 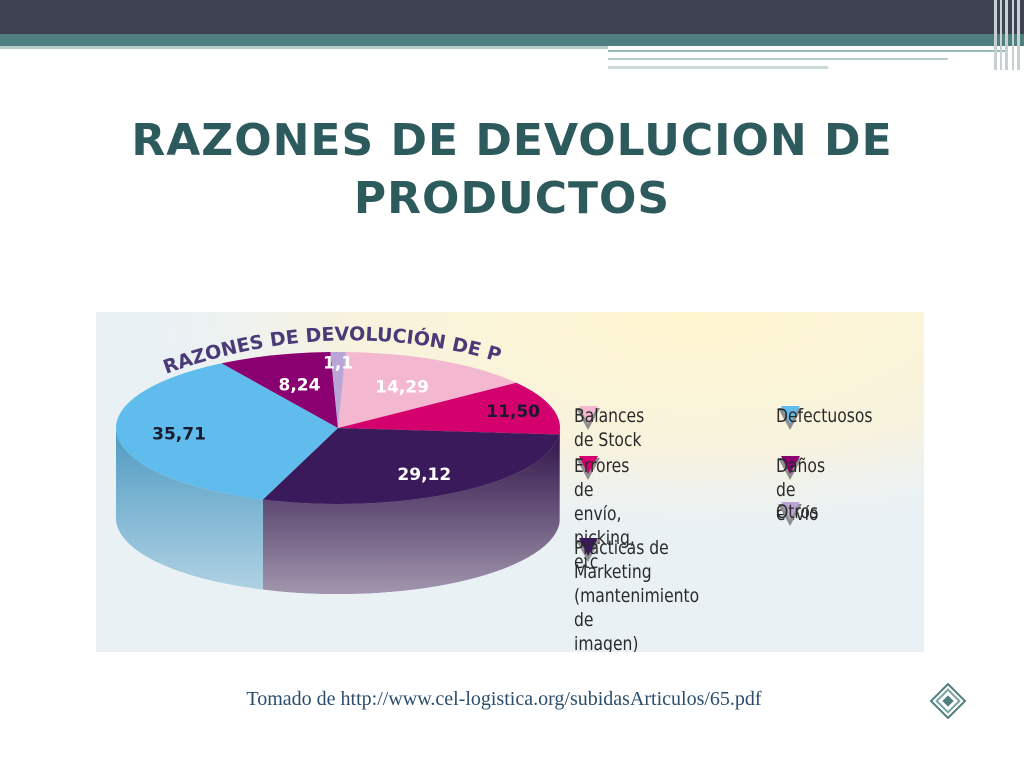 I want to click on legend-label: Defectuosos, so click(x=824, y=416).